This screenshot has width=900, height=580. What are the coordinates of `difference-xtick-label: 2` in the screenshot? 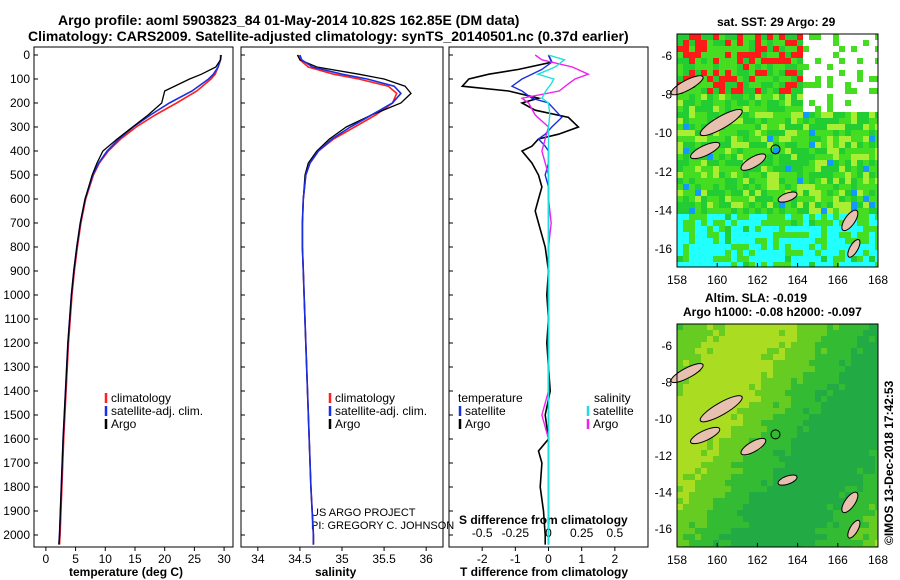 It's located at (614, 559).